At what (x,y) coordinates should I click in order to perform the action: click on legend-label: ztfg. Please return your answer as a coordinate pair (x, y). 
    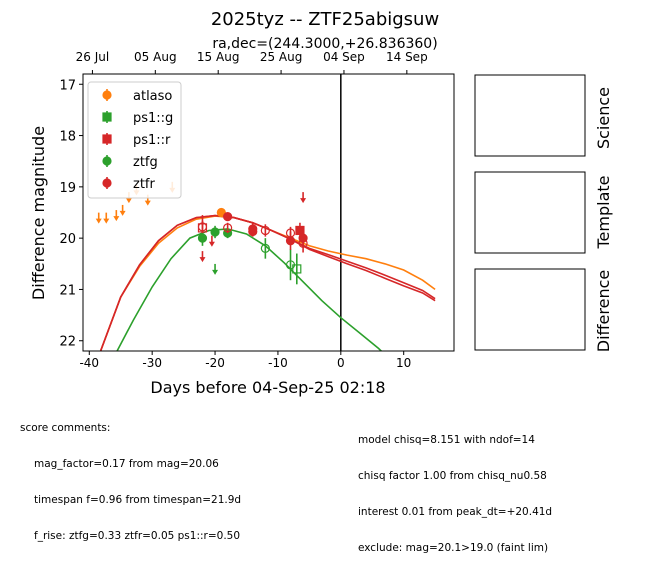
    Looking at the image, I should click on (145, 162).